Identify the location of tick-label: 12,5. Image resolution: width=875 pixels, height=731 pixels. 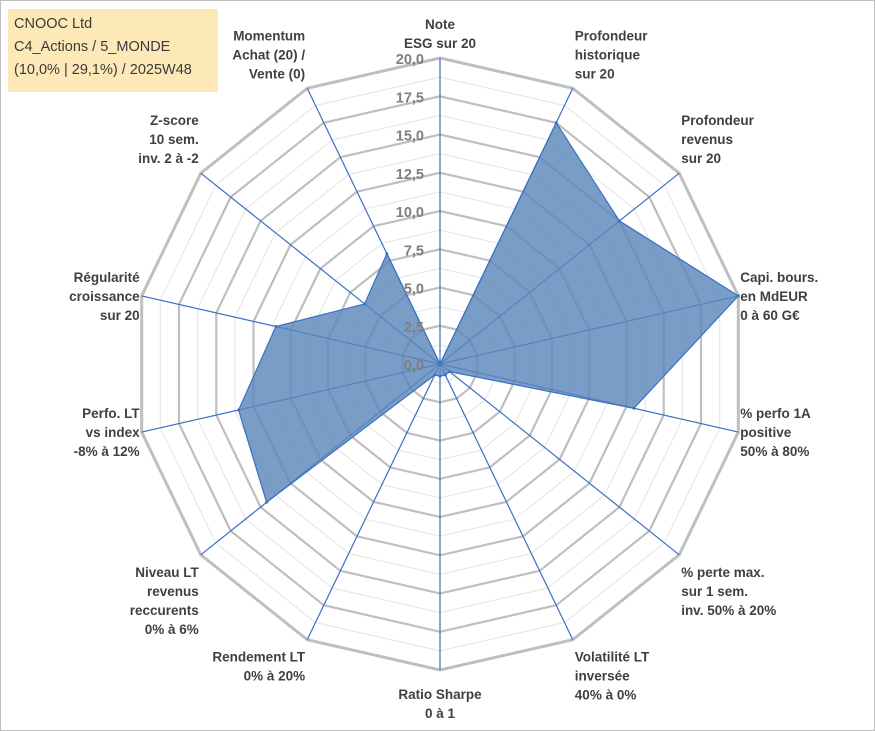
(410, 175).